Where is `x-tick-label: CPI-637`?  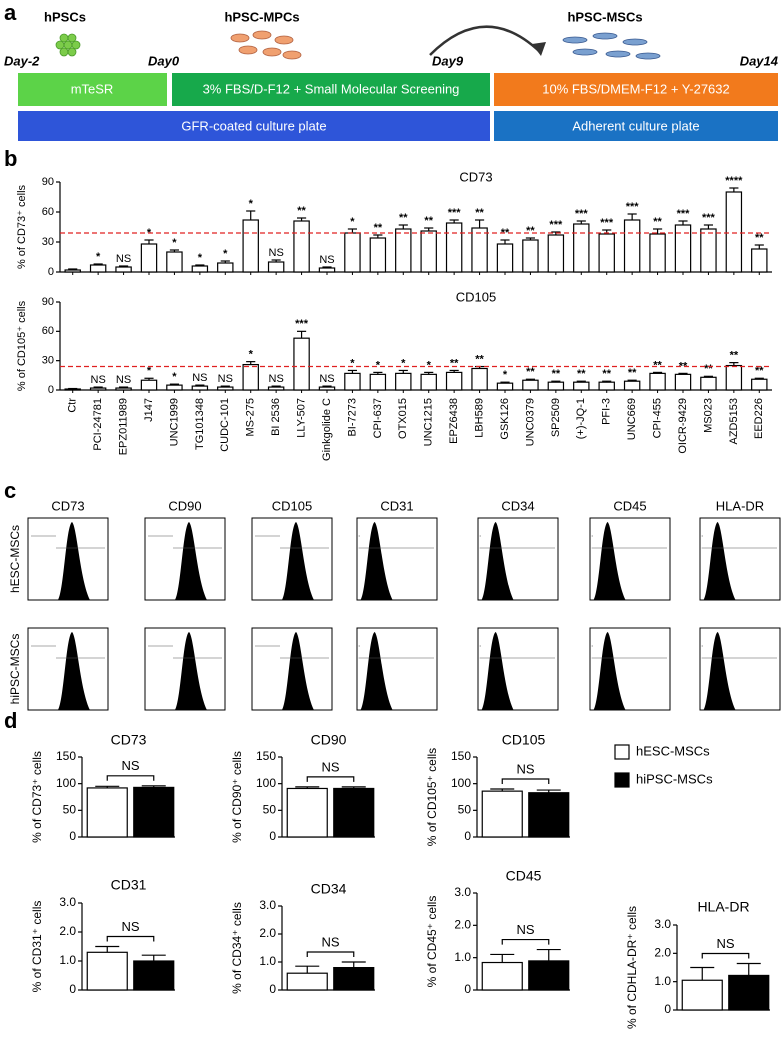
x-tick-label: CPI-637 is located at coordinates (378, 418).